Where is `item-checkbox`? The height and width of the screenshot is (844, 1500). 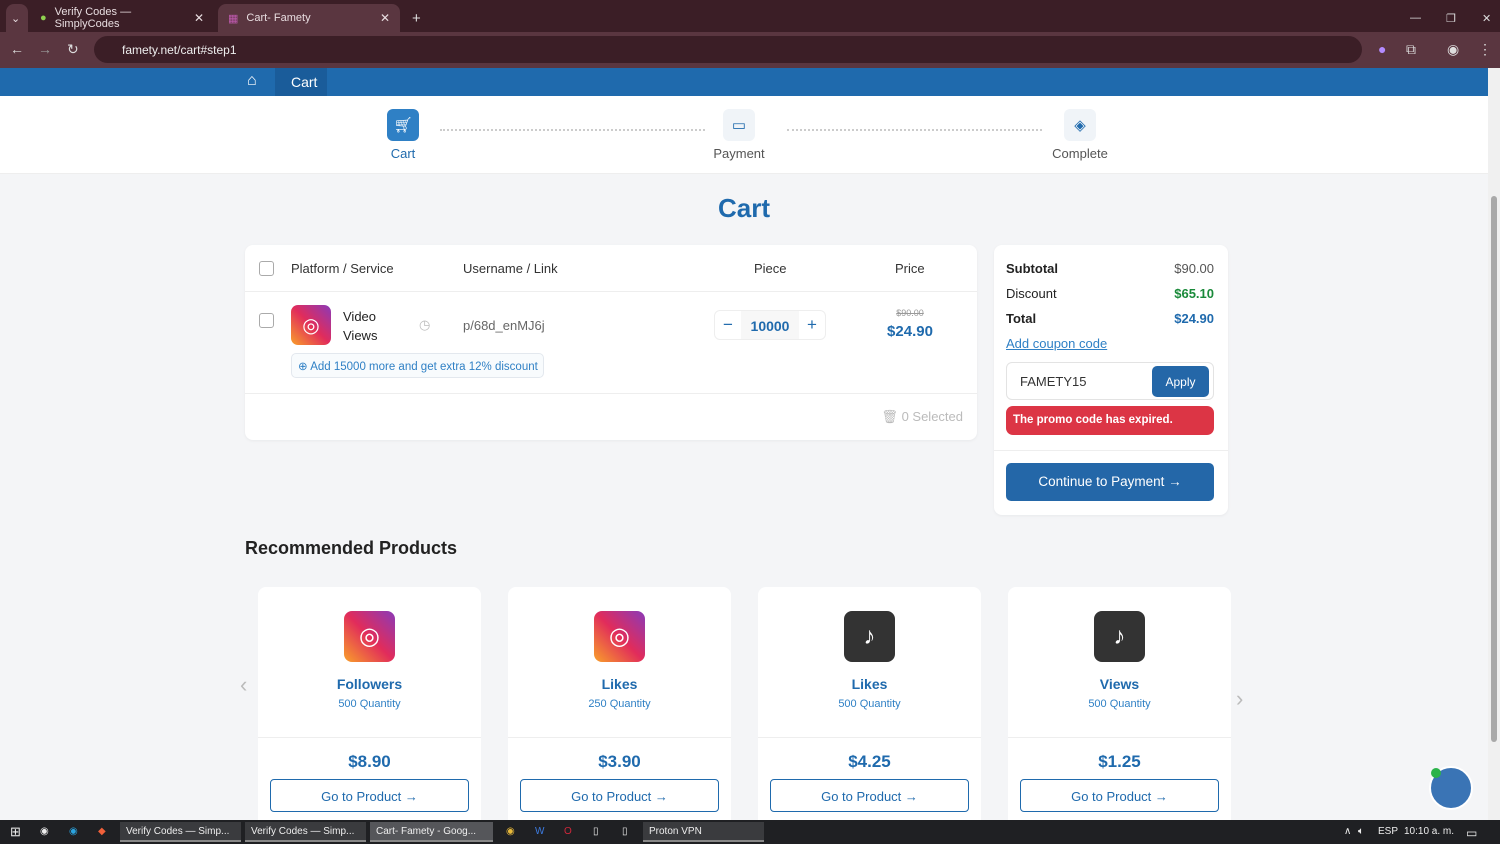 item-checkbox is located at coordinates (266, 320).